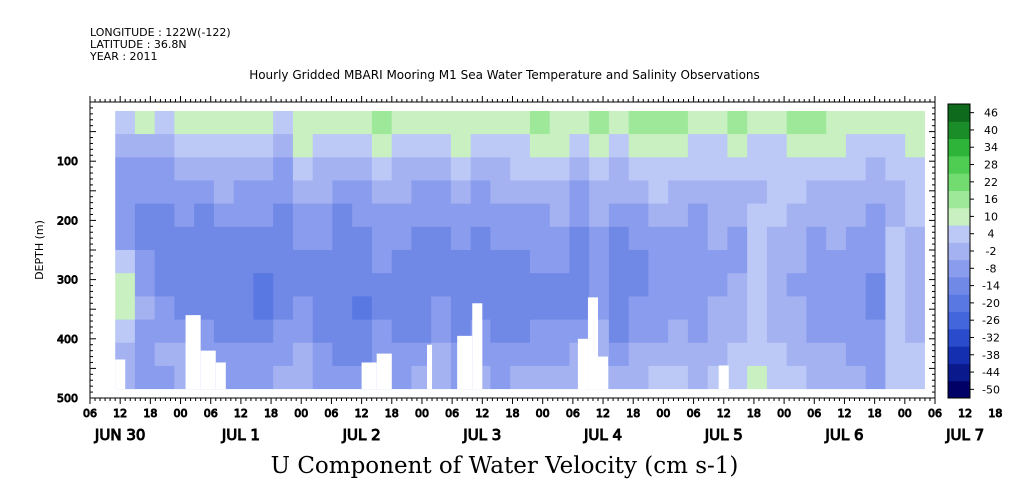 This screenshot has width=1009, height=504. I want to click on colorbar-label: 10, so click(991, 216).